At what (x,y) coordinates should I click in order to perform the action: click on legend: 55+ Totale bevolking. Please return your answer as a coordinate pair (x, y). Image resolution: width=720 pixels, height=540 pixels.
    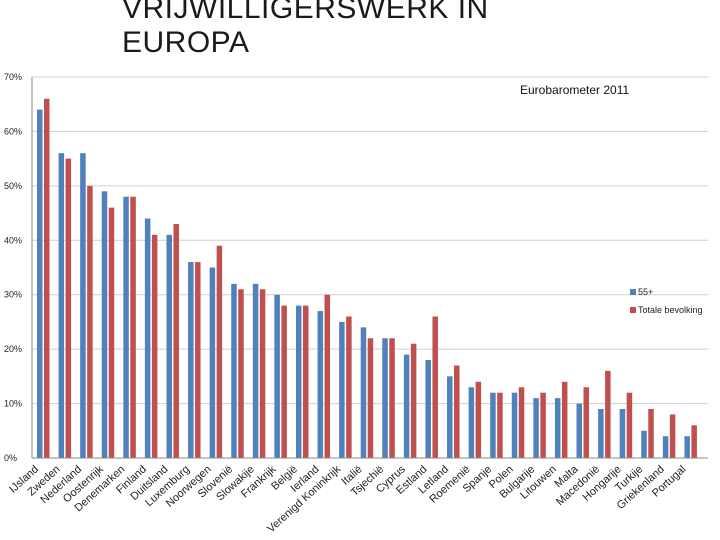
    Looking at the image, I should click on (666, 301).